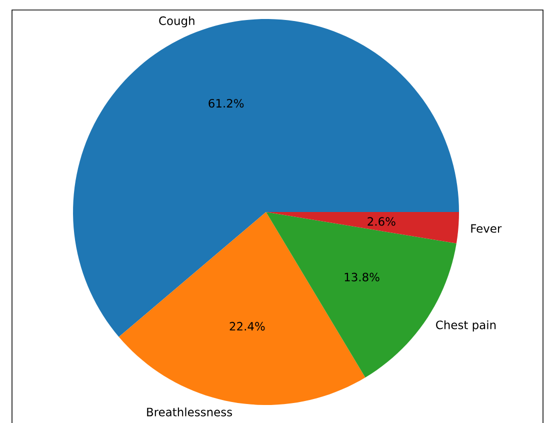 This screenshot has height=423, width=547. I want to click on data-label: 2.6%, so click(382, 221).